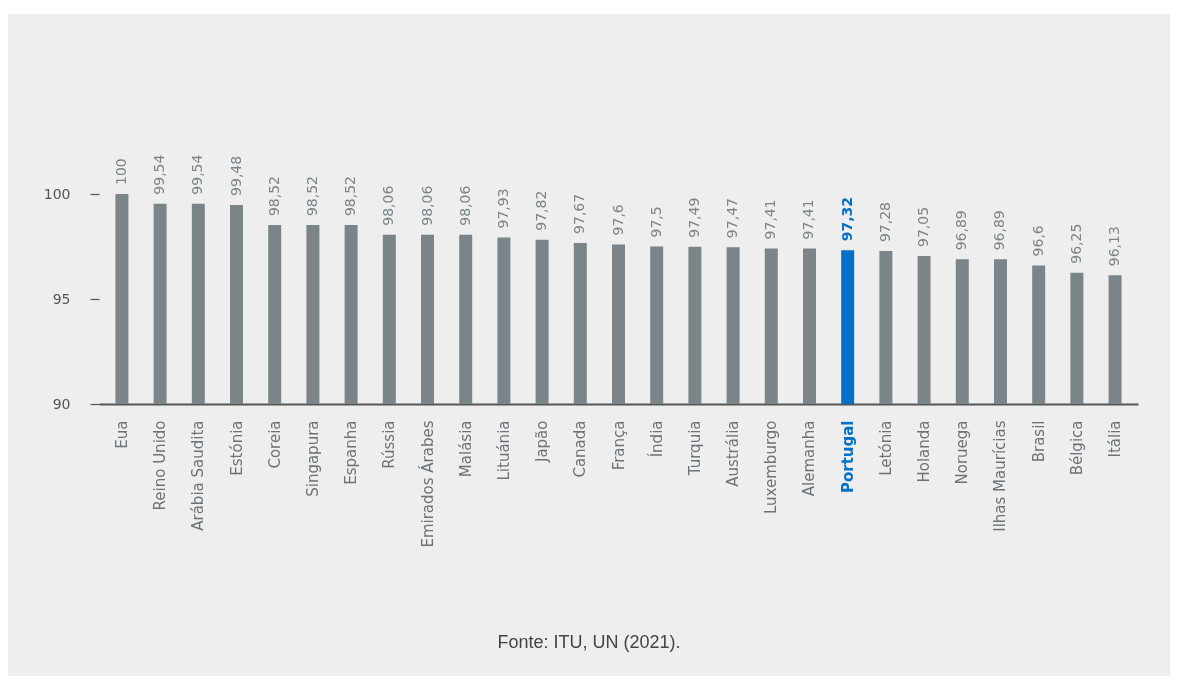 The image size is (1177, 684). I want to click on x-tick-label: França, so click(618, 445).